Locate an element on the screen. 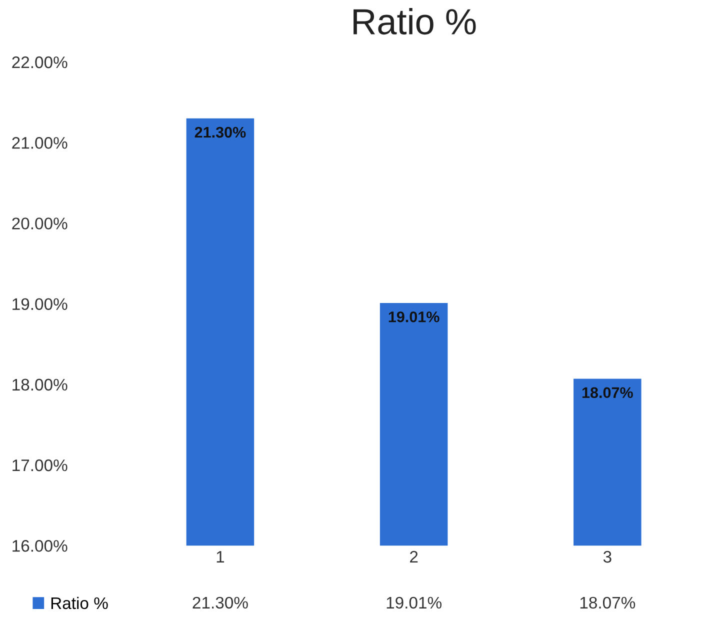 The width and height of the screenshot is (726, 620). y-tick-label: 21.00% is located at coordinates (40, 143).